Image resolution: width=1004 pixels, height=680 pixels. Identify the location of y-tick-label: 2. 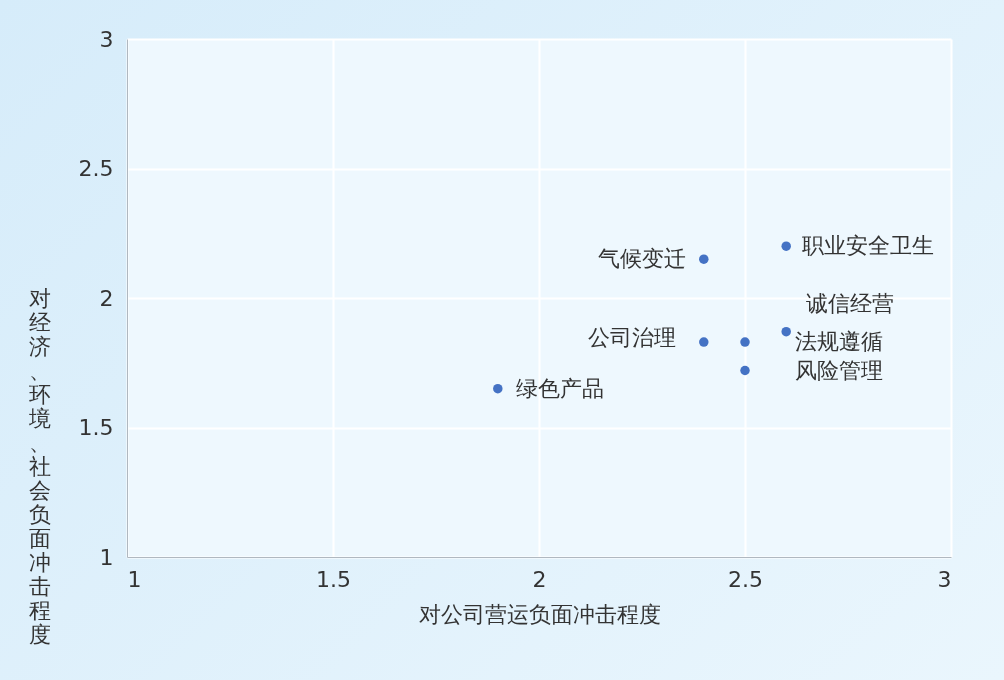
(106, 298).